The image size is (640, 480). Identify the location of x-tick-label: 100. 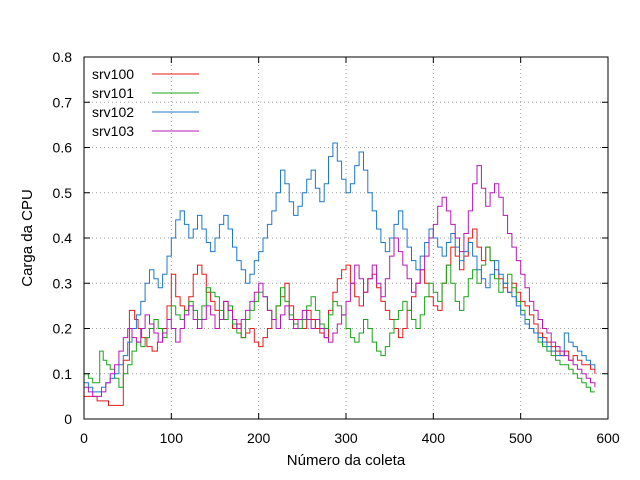
(172, 438).